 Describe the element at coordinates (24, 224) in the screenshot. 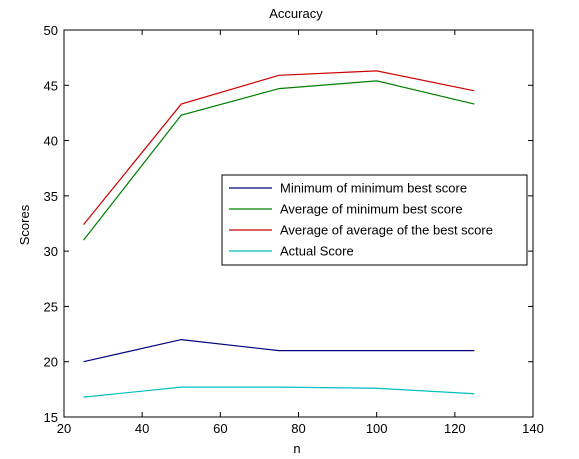

I see `y-axis-label: Scores` at that location.